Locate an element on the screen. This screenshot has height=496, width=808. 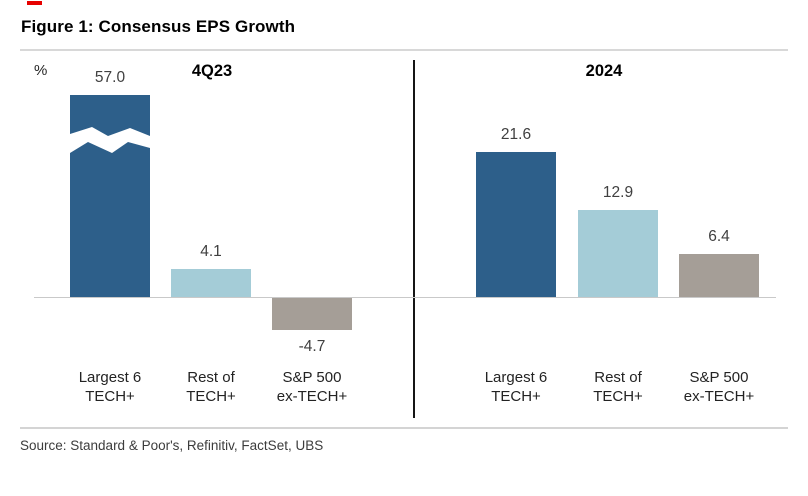
category-label-sp500-ex-tech-4q23: S&P 500 ex-TECH+ is located at coordinates (312, 387).